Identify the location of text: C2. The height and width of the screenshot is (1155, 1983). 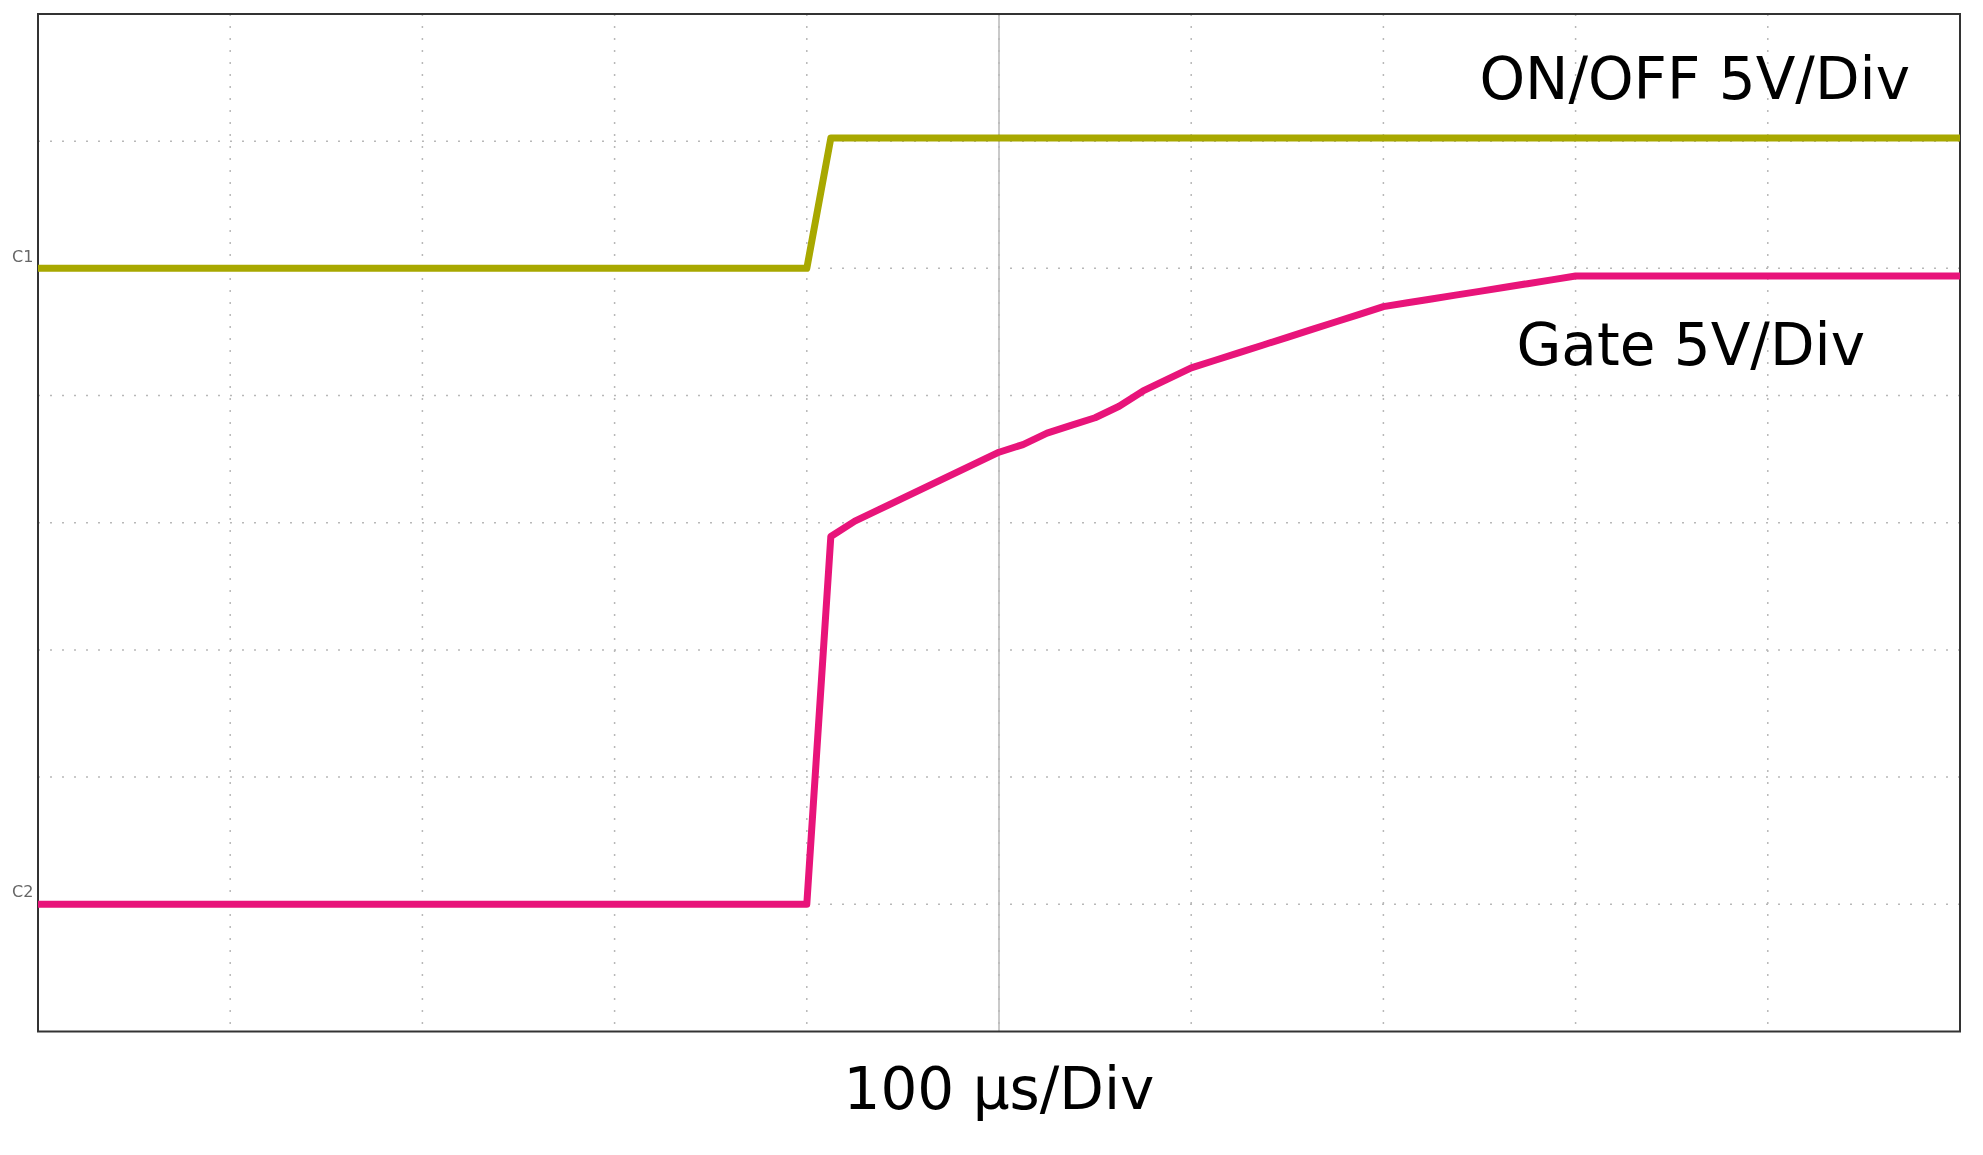
(23, 892).